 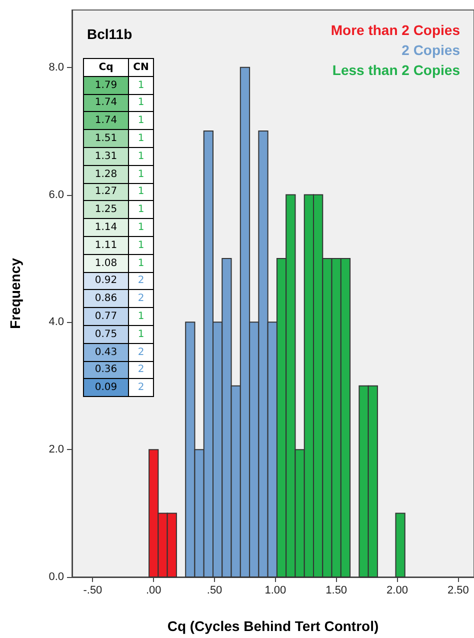 What do you see at coordinates (56, 322) in the screenshot?
I see `y-tick-label: 4.0` at bounding box center [56, 322].